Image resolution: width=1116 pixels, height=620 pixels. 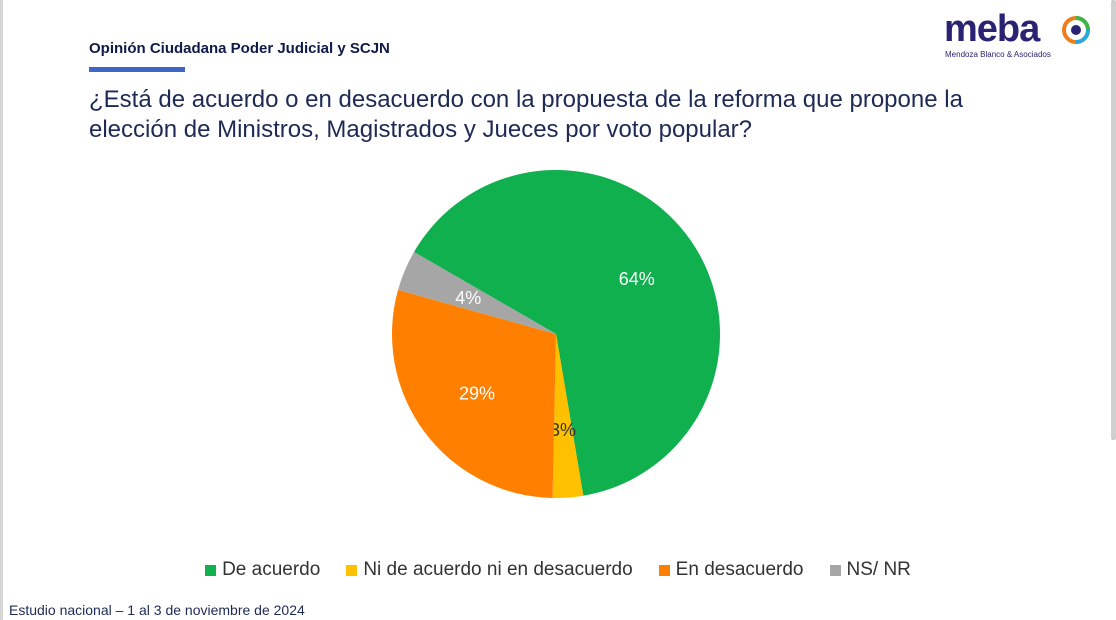 I want to click on pie-data-label: 3%, so click(x=563, y=430).